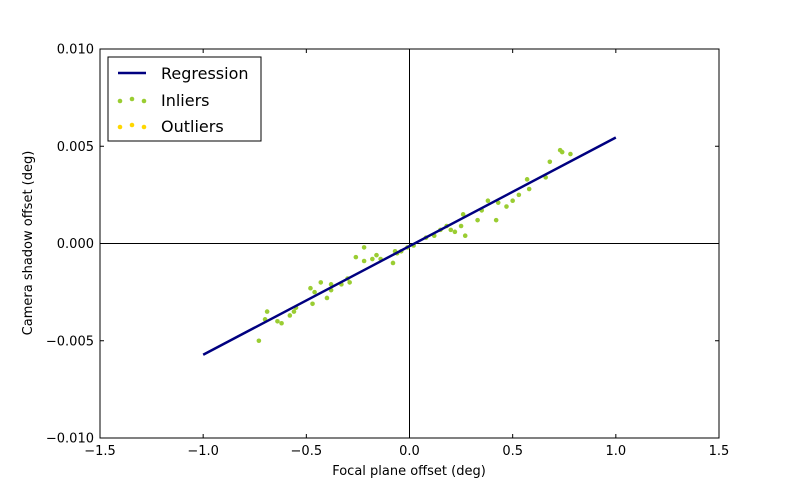 This screenshot has width=800, height=500. What do you see at coordinates (75, 147) in the screenshot?
I see `y-tick-label: 0.005` at bounding box center [75, 147].